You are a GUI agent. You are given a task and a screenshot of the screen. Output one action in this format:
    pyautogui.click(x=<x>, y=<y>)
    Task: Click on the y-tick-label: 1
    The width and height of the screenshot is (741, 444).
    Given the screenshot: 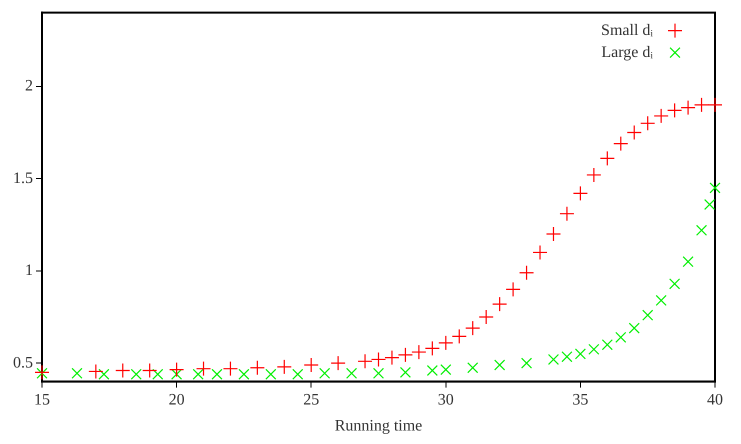 What is the action you would take?
    pyautogui.click(x=29, y=271)
    